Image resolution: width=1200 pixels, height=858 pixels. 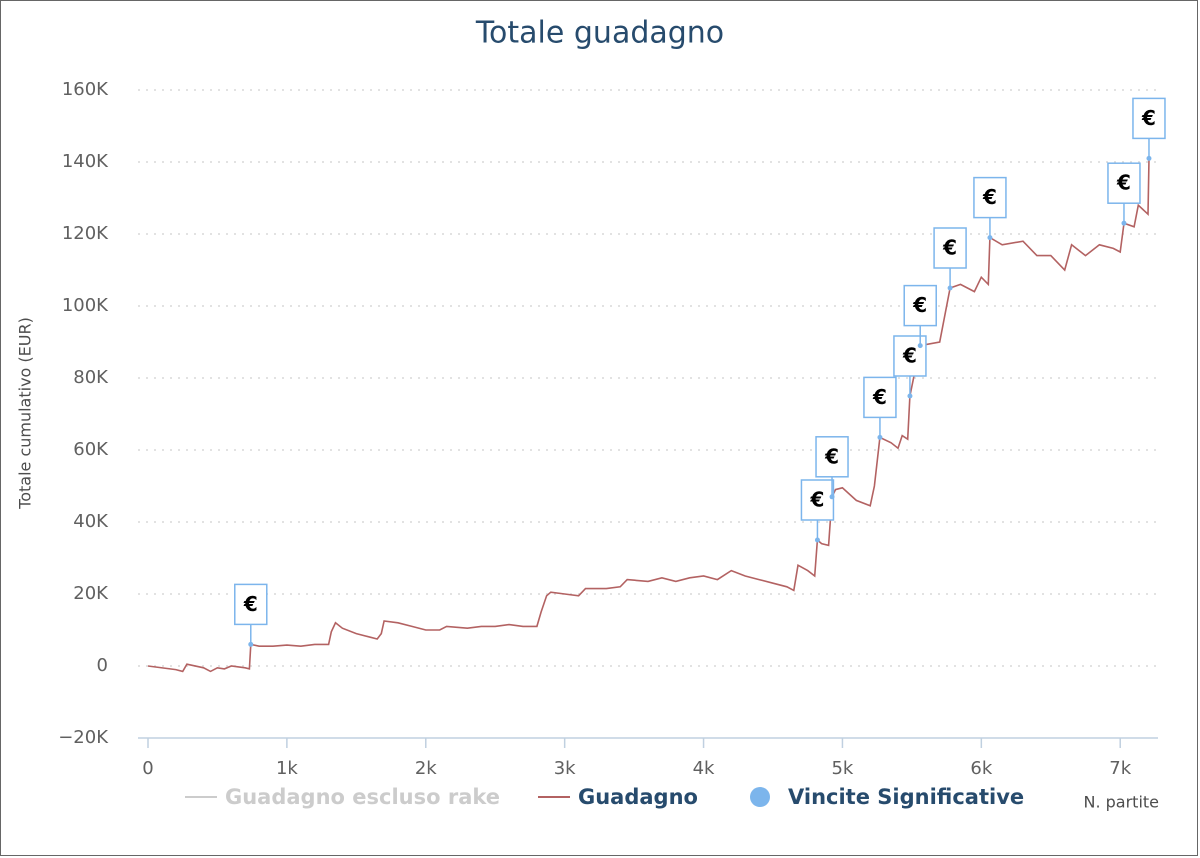 I want to click on y-tick-label: 20K, so click(x=91, y=593).